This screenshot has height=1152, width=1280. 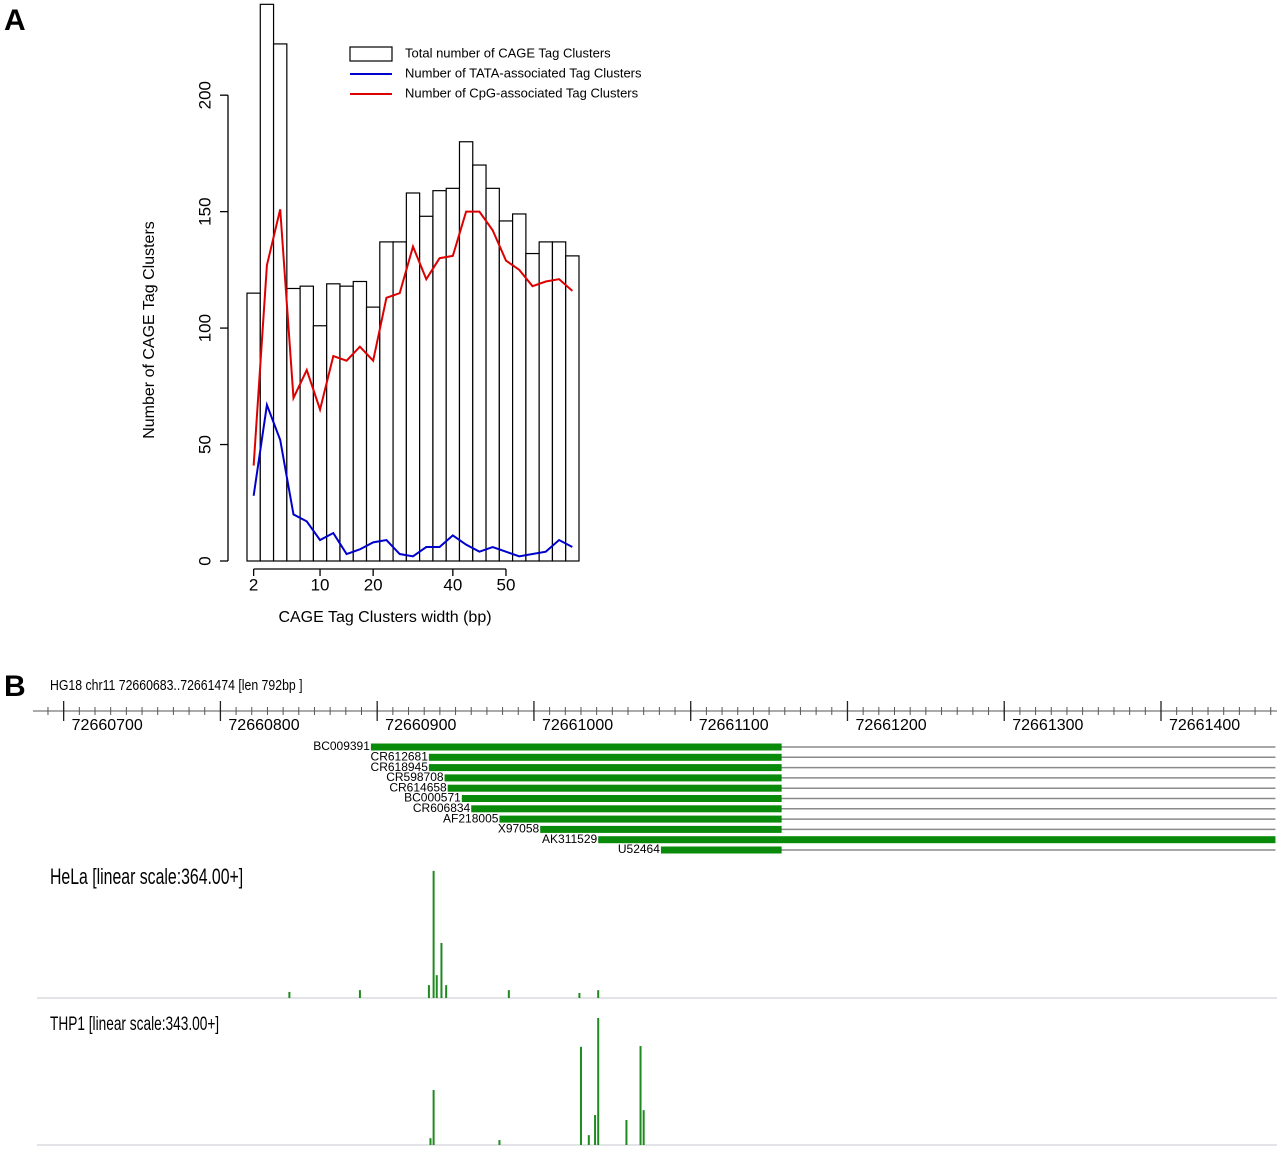 I want to click on y-axis-label: Number of CAGE Tag Clusters, so click(x=149, y=330).